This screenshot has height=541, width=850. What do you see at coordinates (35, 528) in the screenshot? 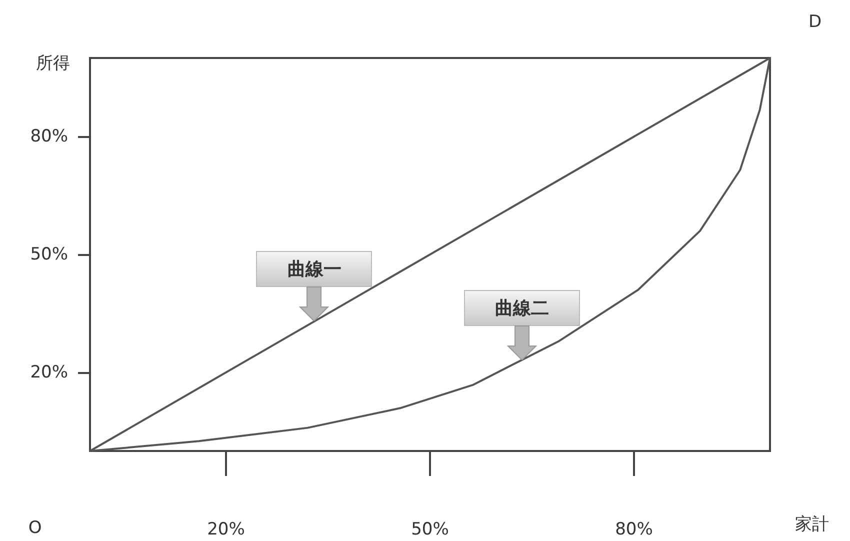
I see `text: O` at bounding box center [35, 528].